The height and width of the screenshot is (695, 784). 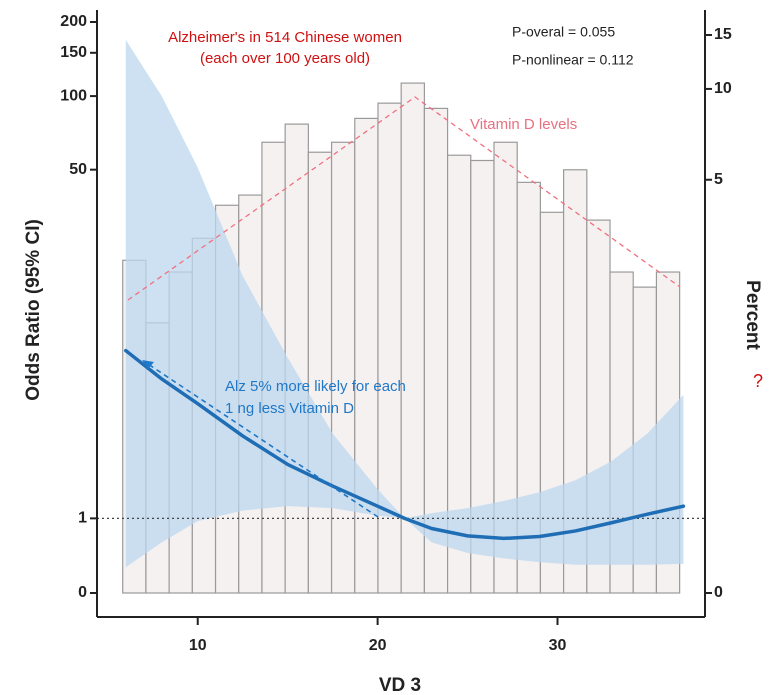 I want to click on annotation: 1 ng less Vitamin D, so click(x=289, y=408).